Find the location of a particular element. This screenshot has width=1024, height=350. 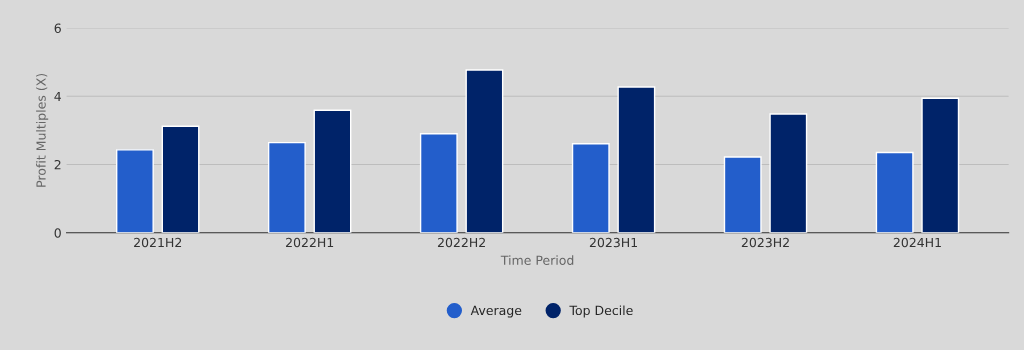

y-tick-label: 0 is located at coordinates (57, 233).